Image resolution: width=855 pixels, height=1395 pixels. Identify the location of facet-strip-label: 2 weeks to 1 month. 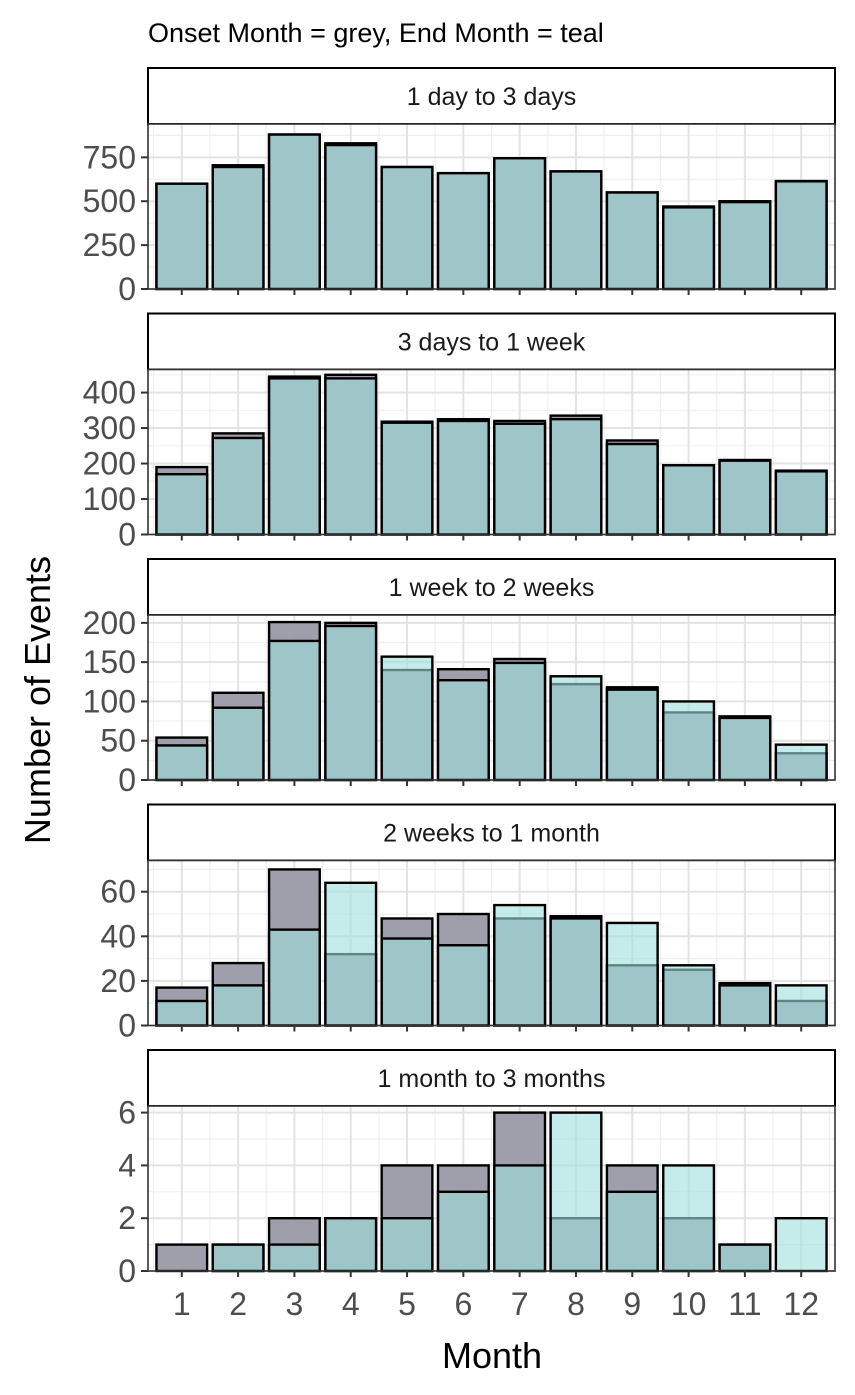
(491, 834).